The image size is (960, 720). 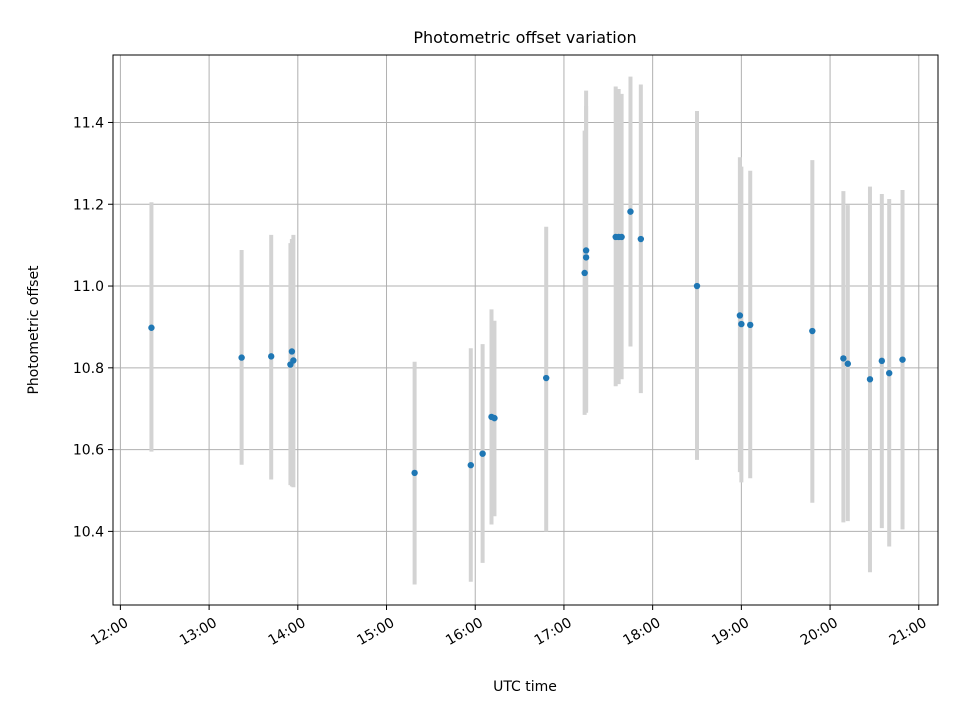 What do you see at coordinates (93, 327) in the screenshot?
I see `y-axis-ticks: 10.4 10.6 10.8 11.0 11.2 11.4` at bounding box center [93, 327].